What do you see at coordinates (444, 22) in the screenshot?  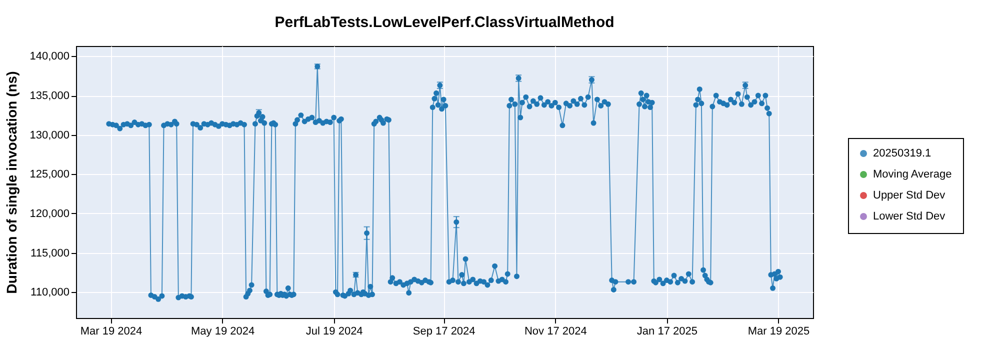 I see `chart-title: PerfLabTests.LowLevelPerf.ClassVirtualMethod` at bounding box center [444, 22].